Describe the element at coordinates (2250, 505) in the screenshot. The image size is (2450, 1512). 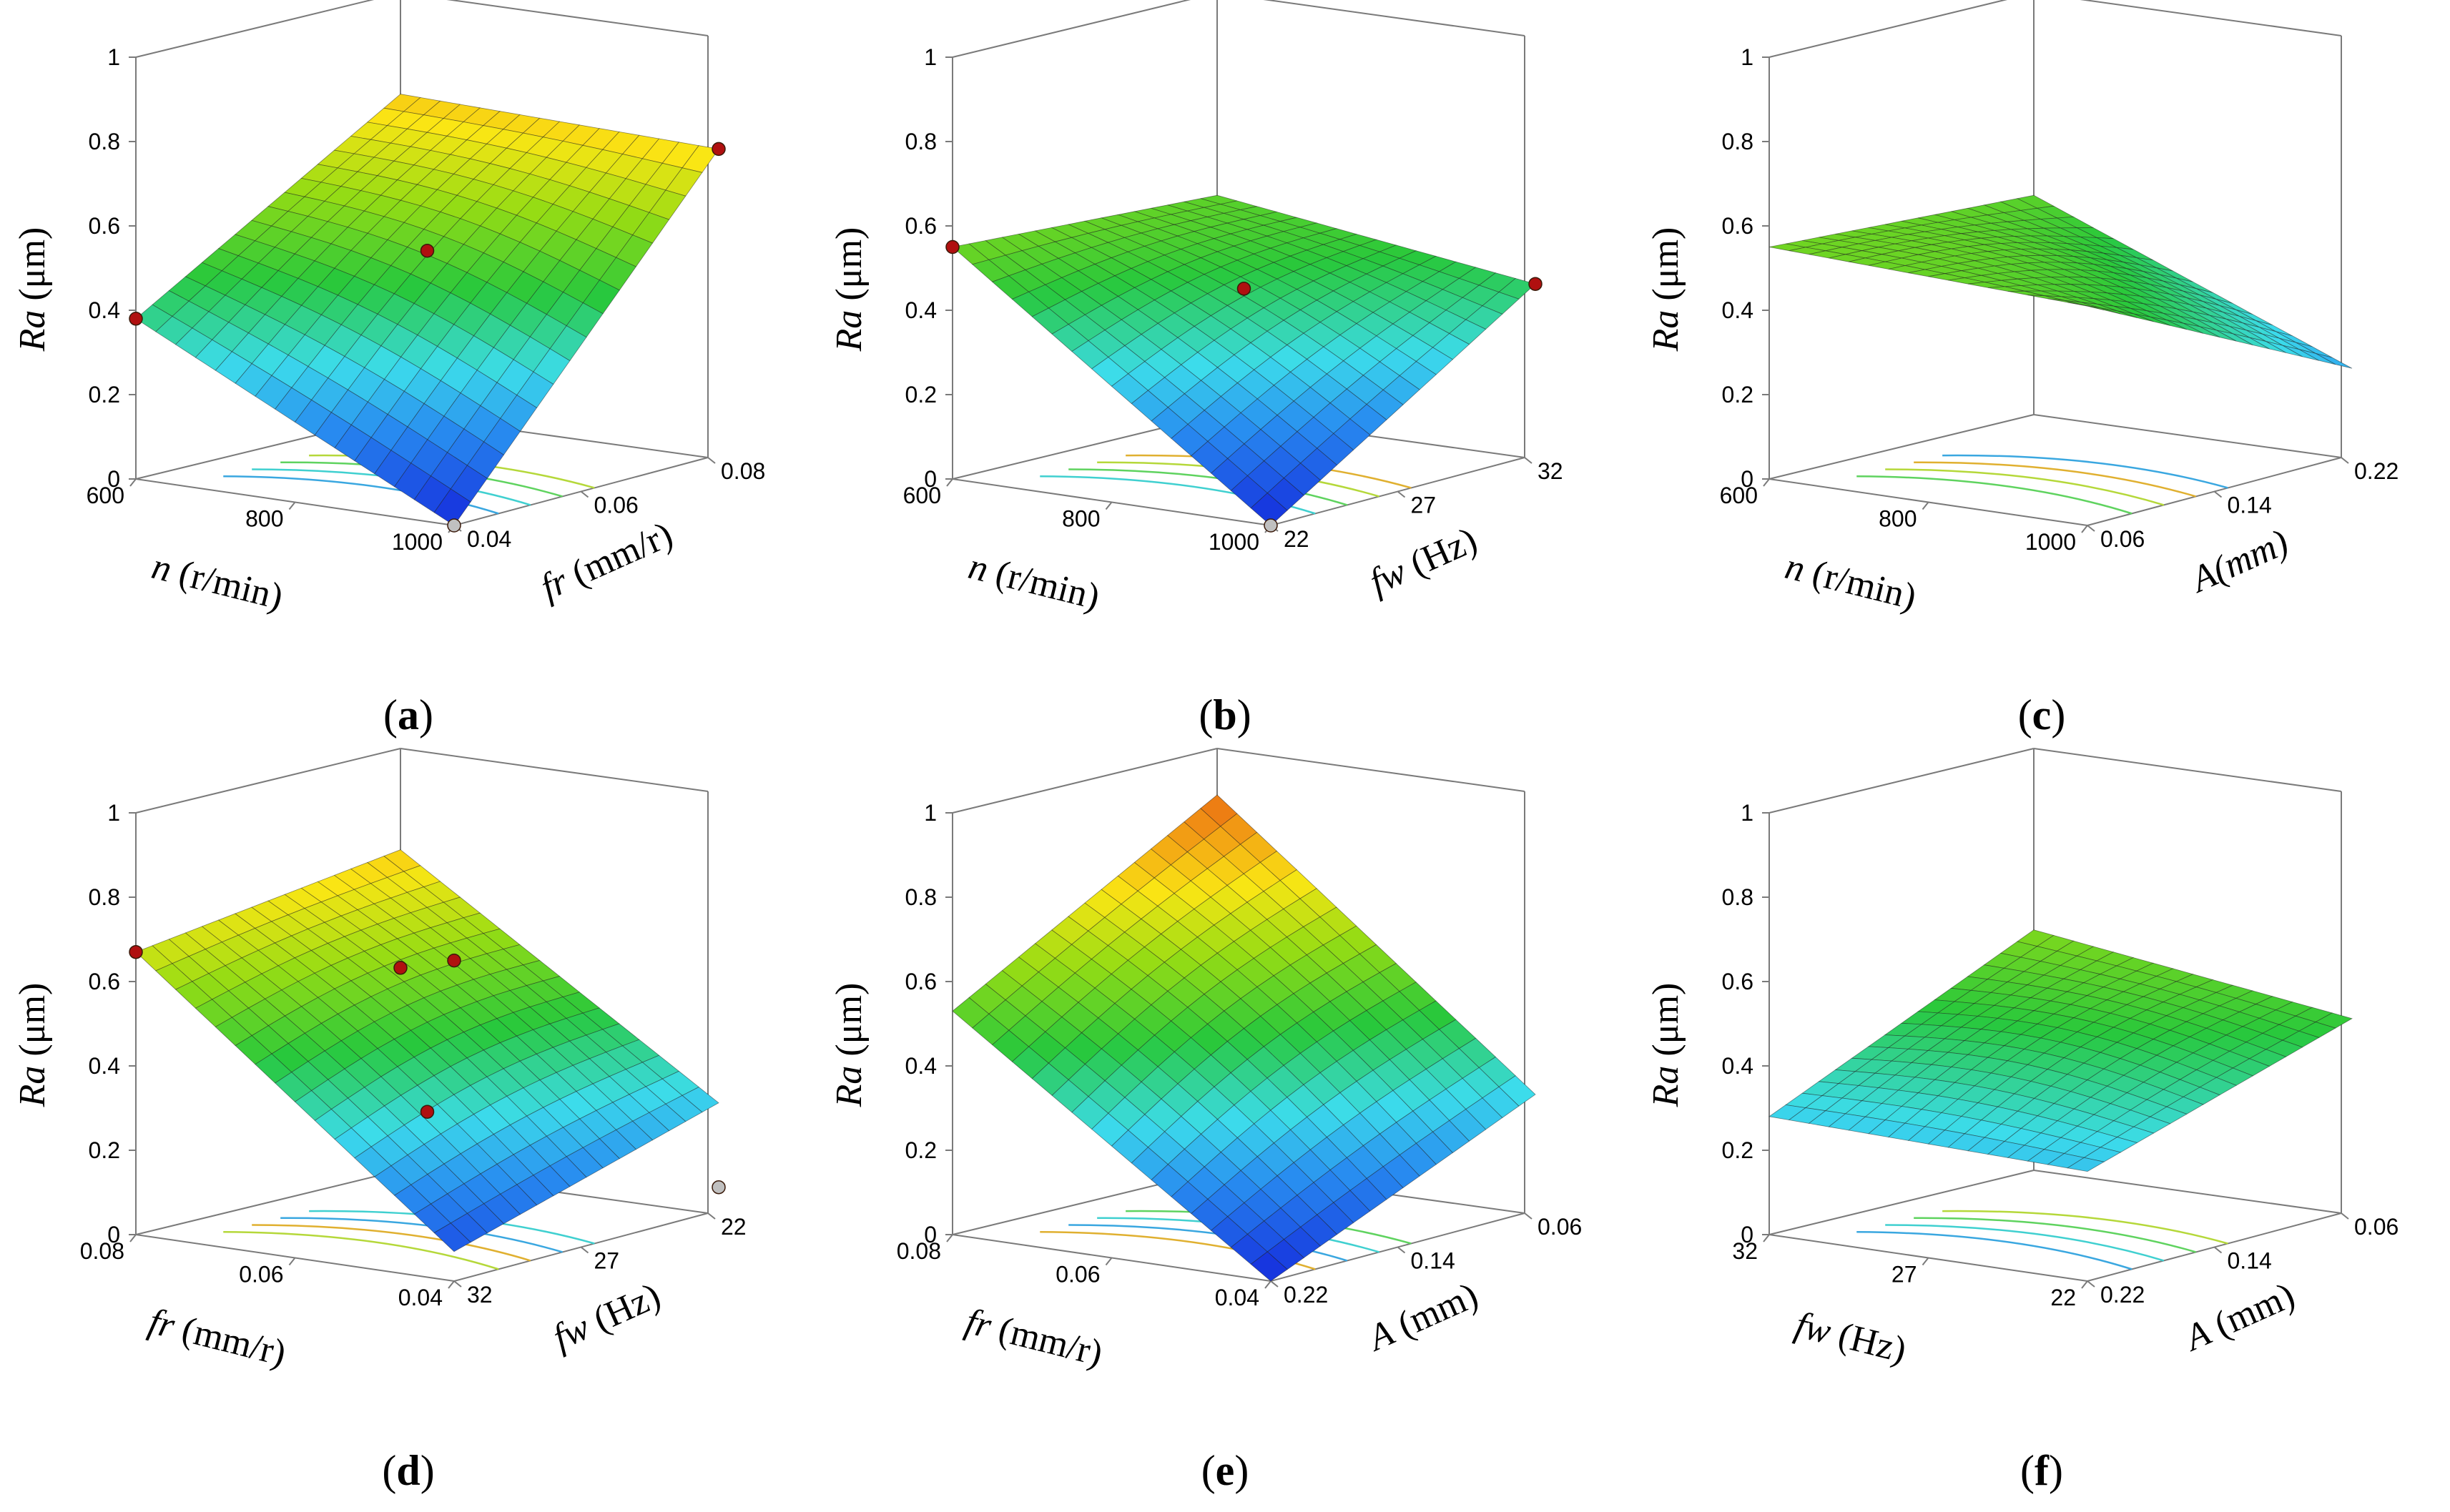
I see `y-tick-label: 0.14` at that location.